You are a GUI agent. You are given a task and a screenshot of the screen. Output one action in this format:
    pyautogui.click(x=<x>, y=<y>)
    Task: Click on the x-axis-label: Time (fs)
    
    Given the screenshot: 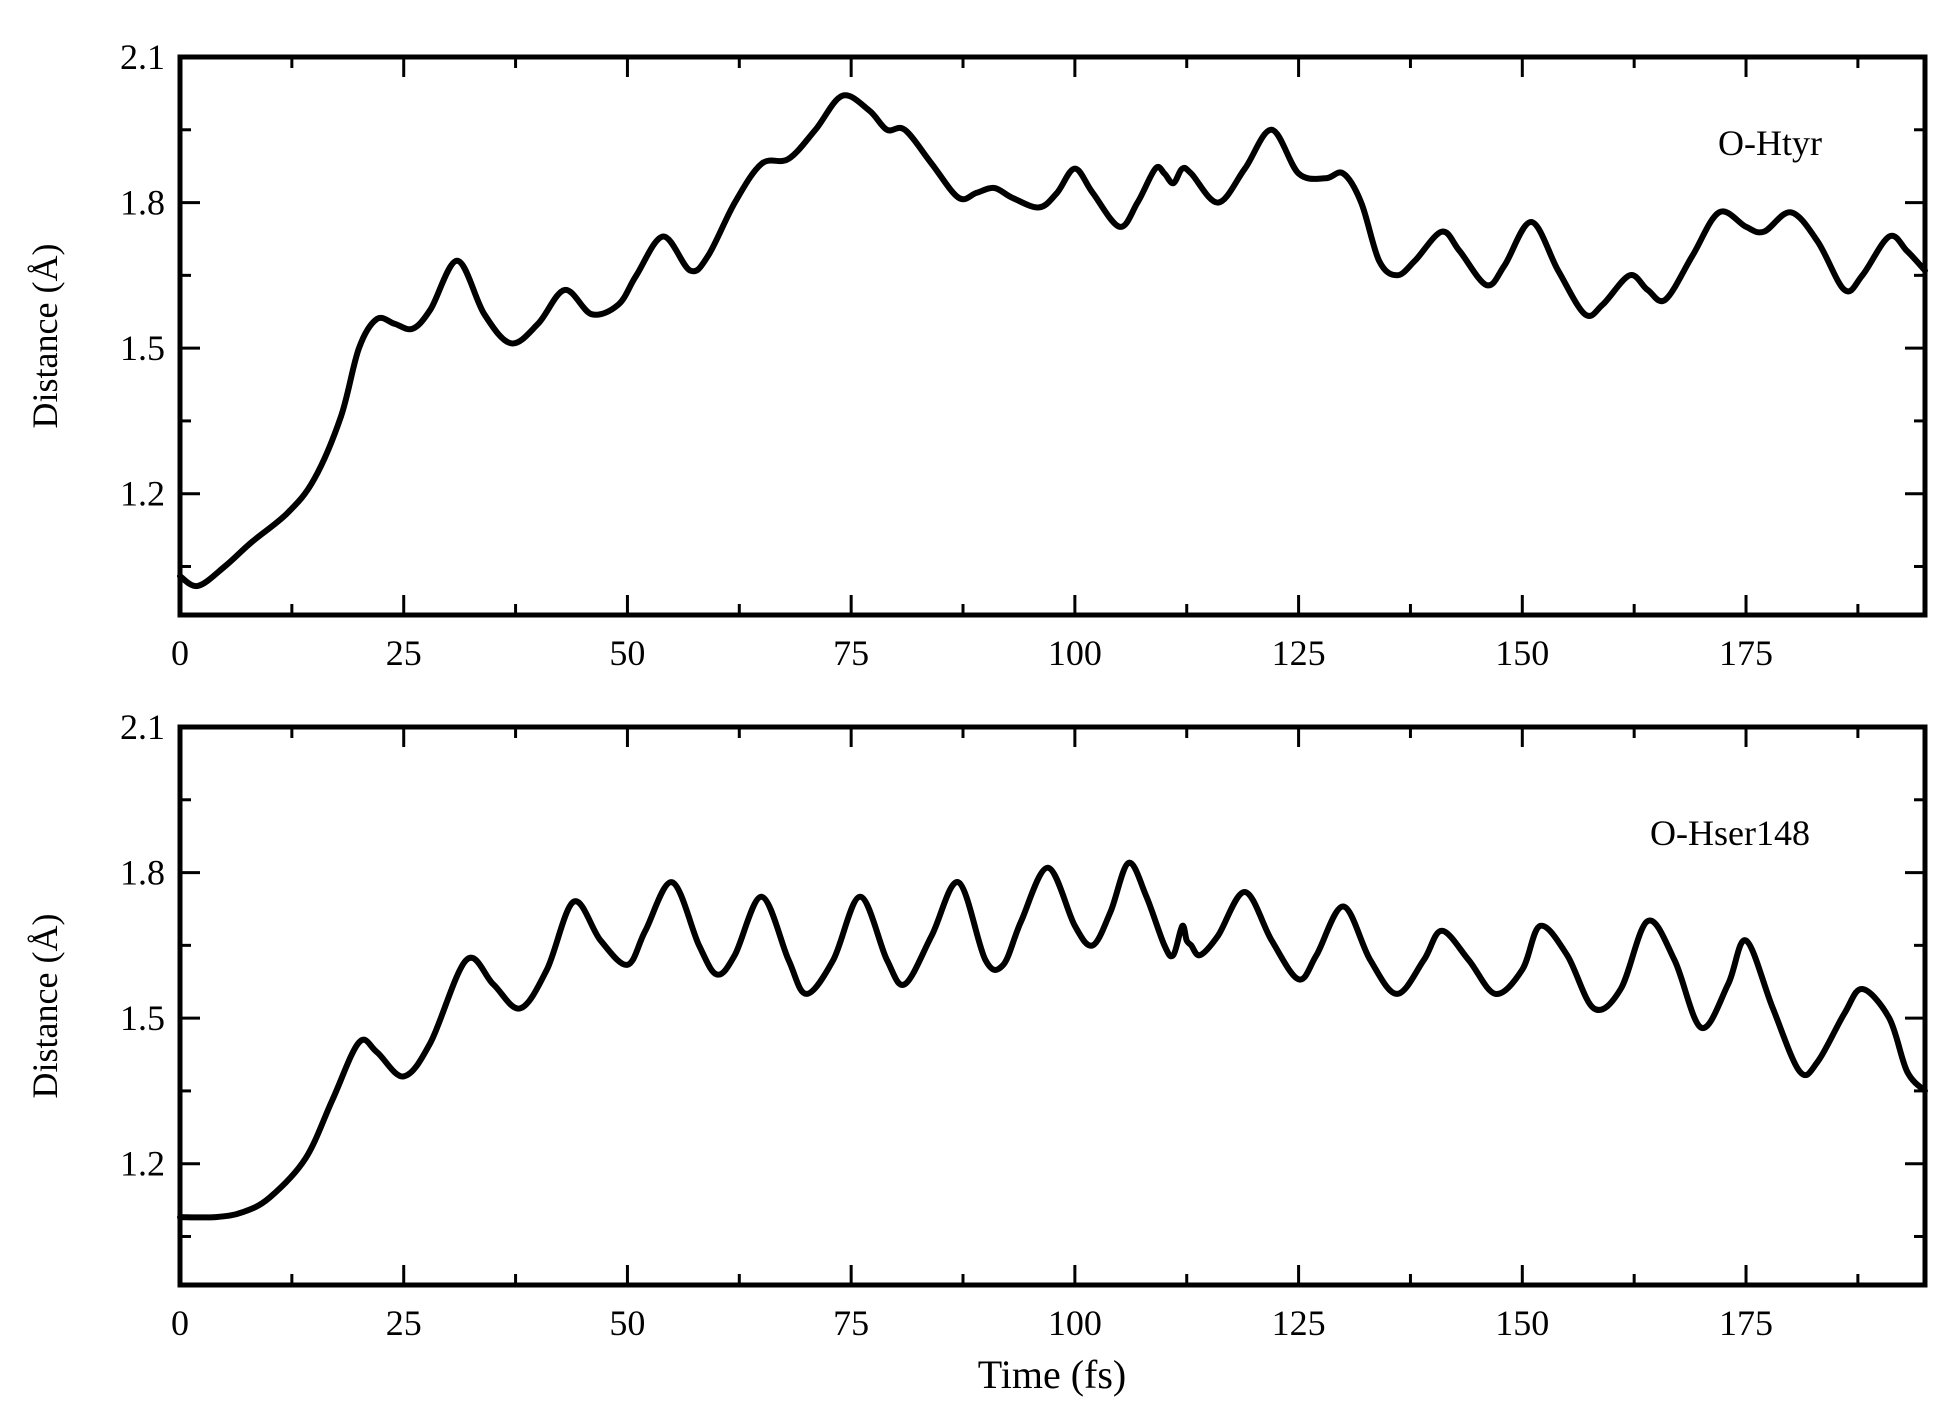 What is the action you would take?
    pyautogui.click(x=1052, y=1374)
    